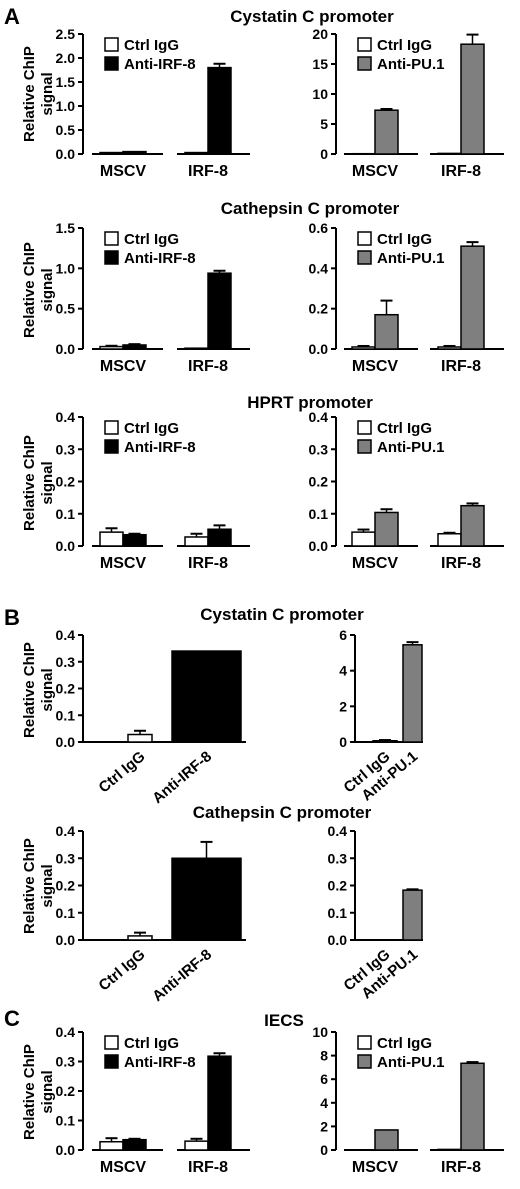 The height and width of the screenshot is (1189, 520). Describe the element at coordinates (12, 16) in the screenshot. I see `panel-letter-a: A` at that location.